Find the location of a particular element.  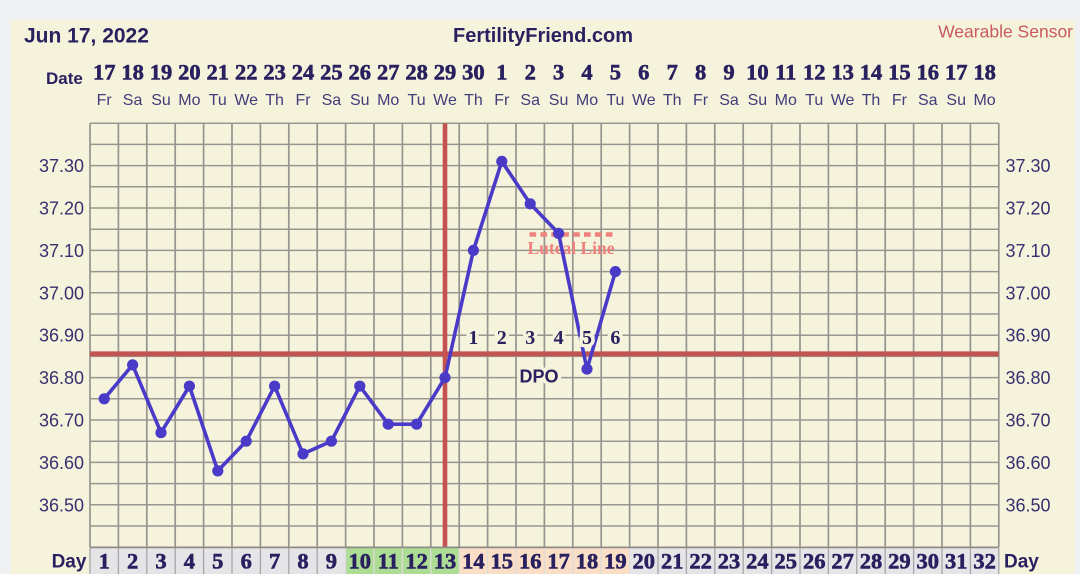

svg-text: 10 is located at coordinates (360, 561).